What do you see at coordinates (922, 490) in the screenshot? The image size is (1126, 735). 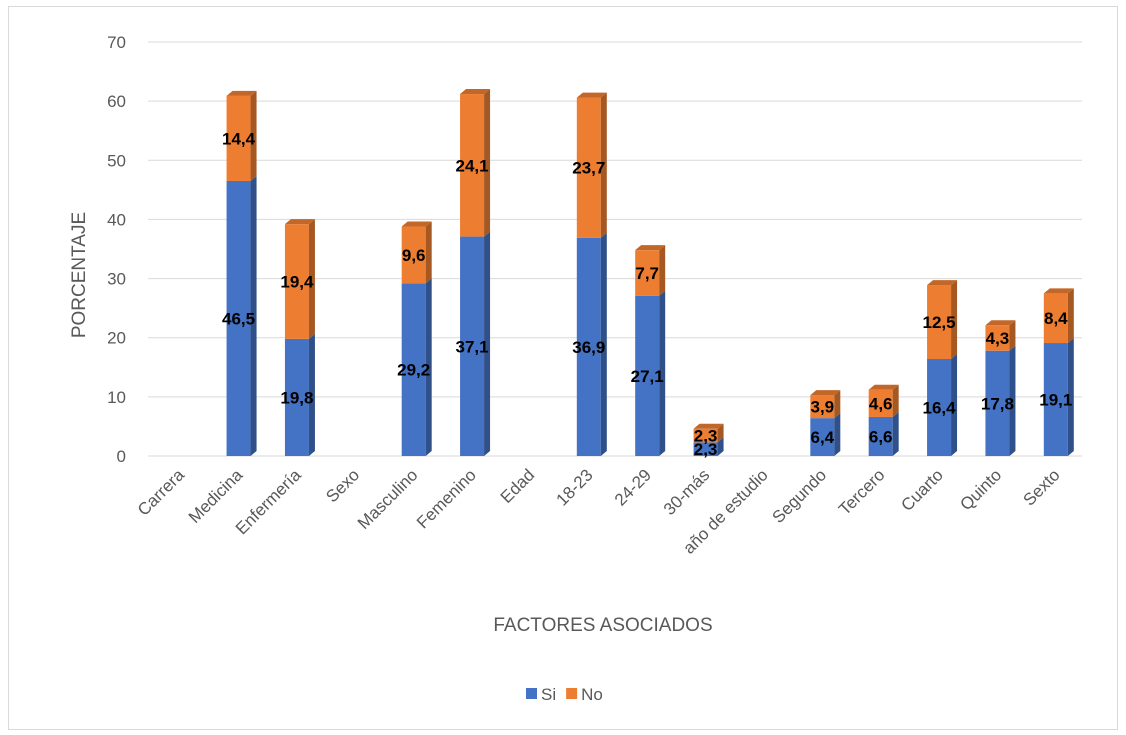 I see `x-tick-label: Cuarto` at bounding box center [922, 490].